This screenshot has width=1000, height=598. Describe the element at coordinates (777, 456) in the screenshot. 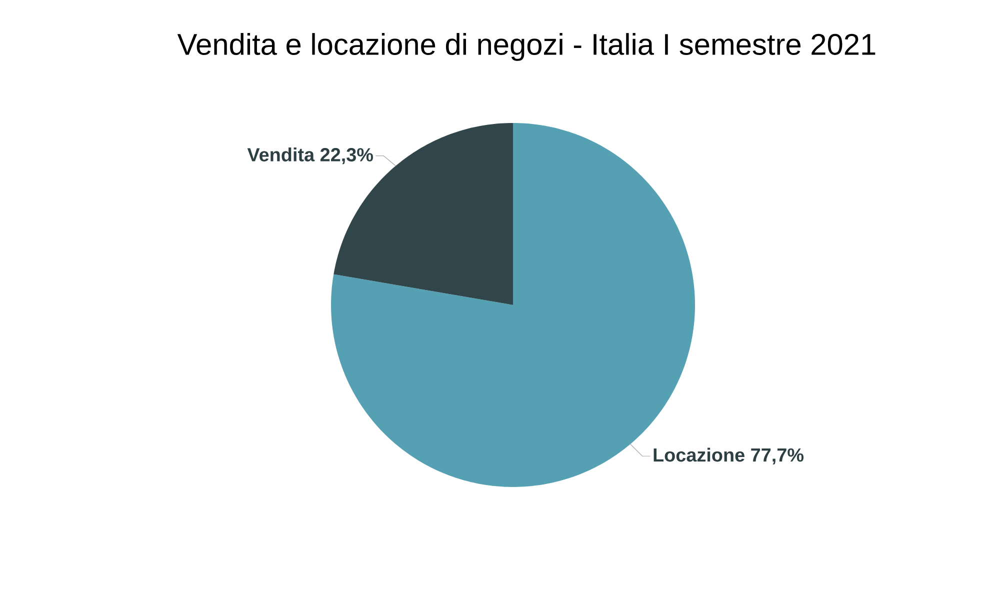

I see `data-label: 77,7%` at that location.